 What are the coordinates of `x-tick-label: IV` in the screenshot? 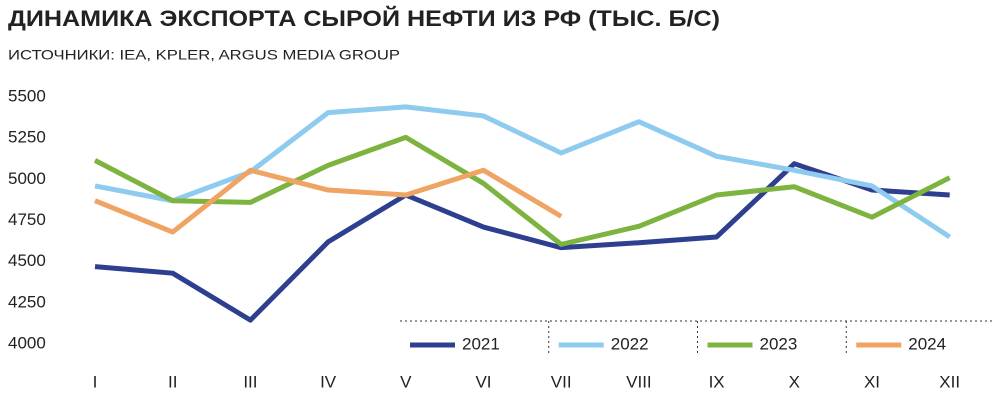 It's located at (328, 381).